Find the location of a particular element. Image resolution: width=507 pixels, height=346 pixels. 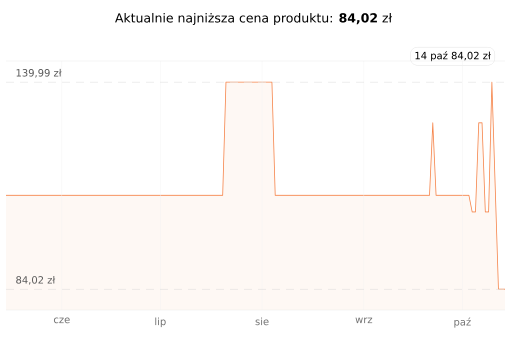

annotation: 14 paź 84,02 zł is located at coordinates (453, 56).